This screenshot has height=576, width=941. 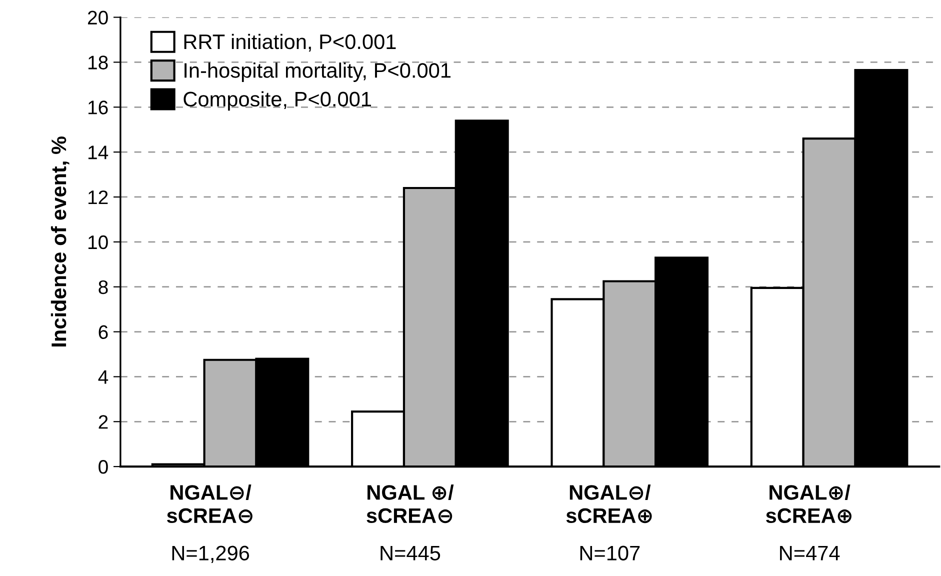 What do you see at coordinates (103, 287) in the screenshot?
I see `y-tick-label: 8` at bounding box center [103, 287].